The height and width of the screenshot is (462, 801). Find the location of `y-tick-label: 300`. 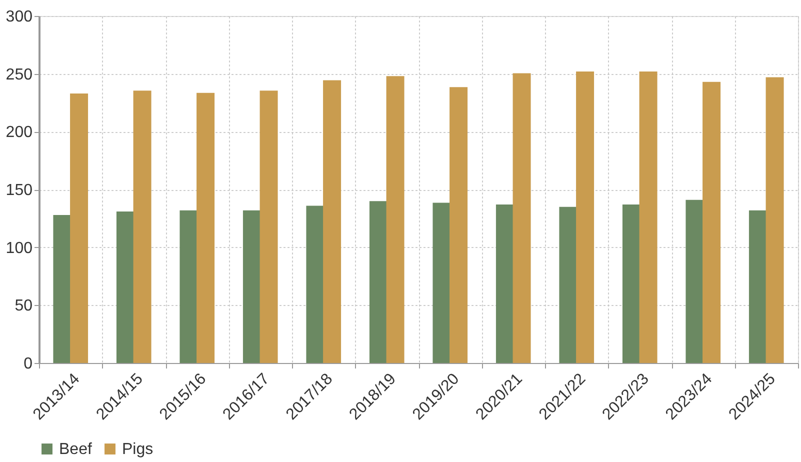

y-tick-label: 300 is located at coordinates (19, 17).